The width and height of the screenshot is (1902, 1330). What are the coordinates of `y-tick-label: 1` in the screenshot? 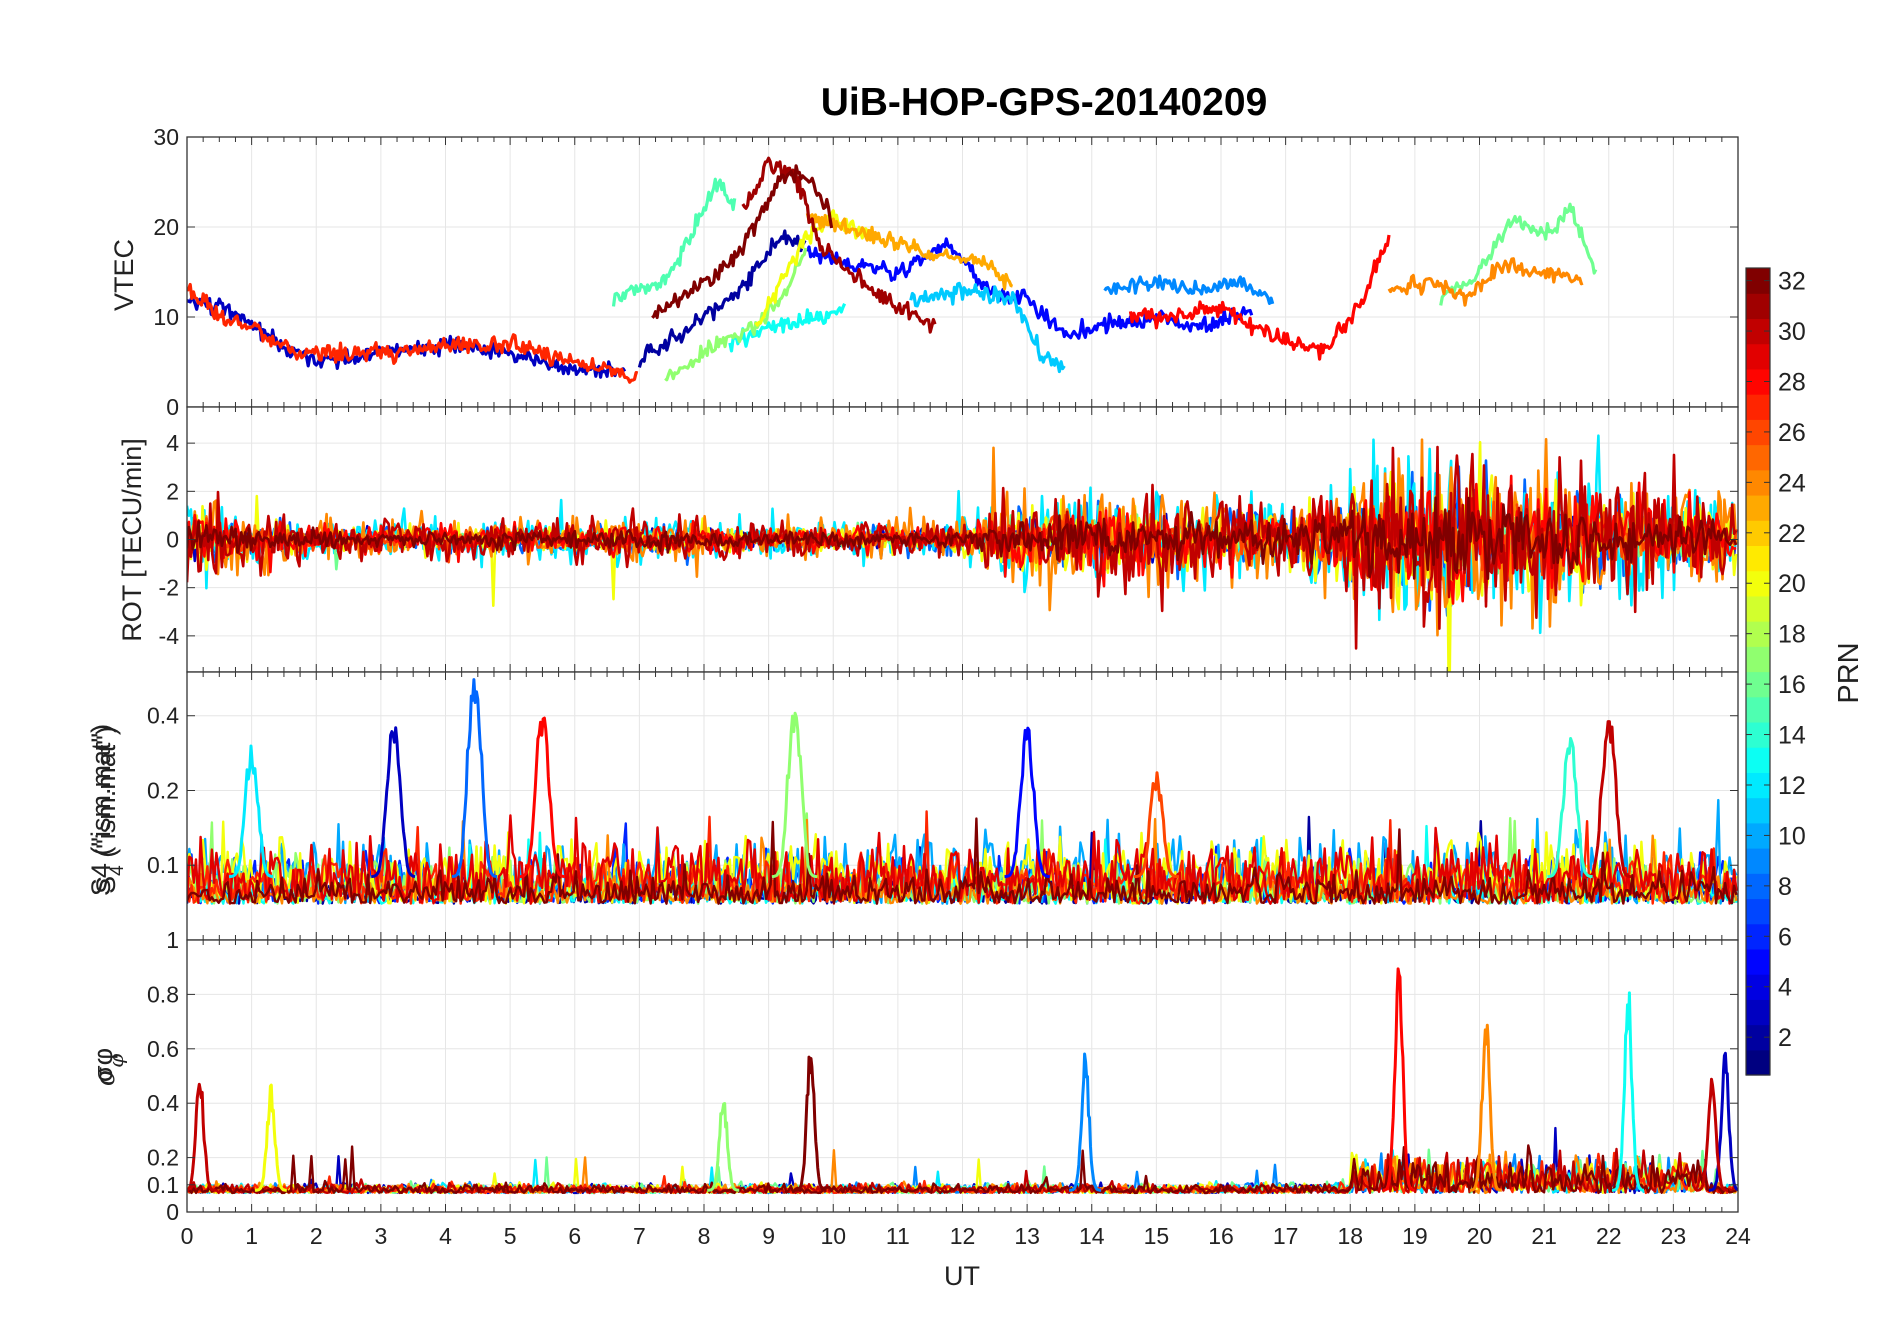 It's located at (172, 940).